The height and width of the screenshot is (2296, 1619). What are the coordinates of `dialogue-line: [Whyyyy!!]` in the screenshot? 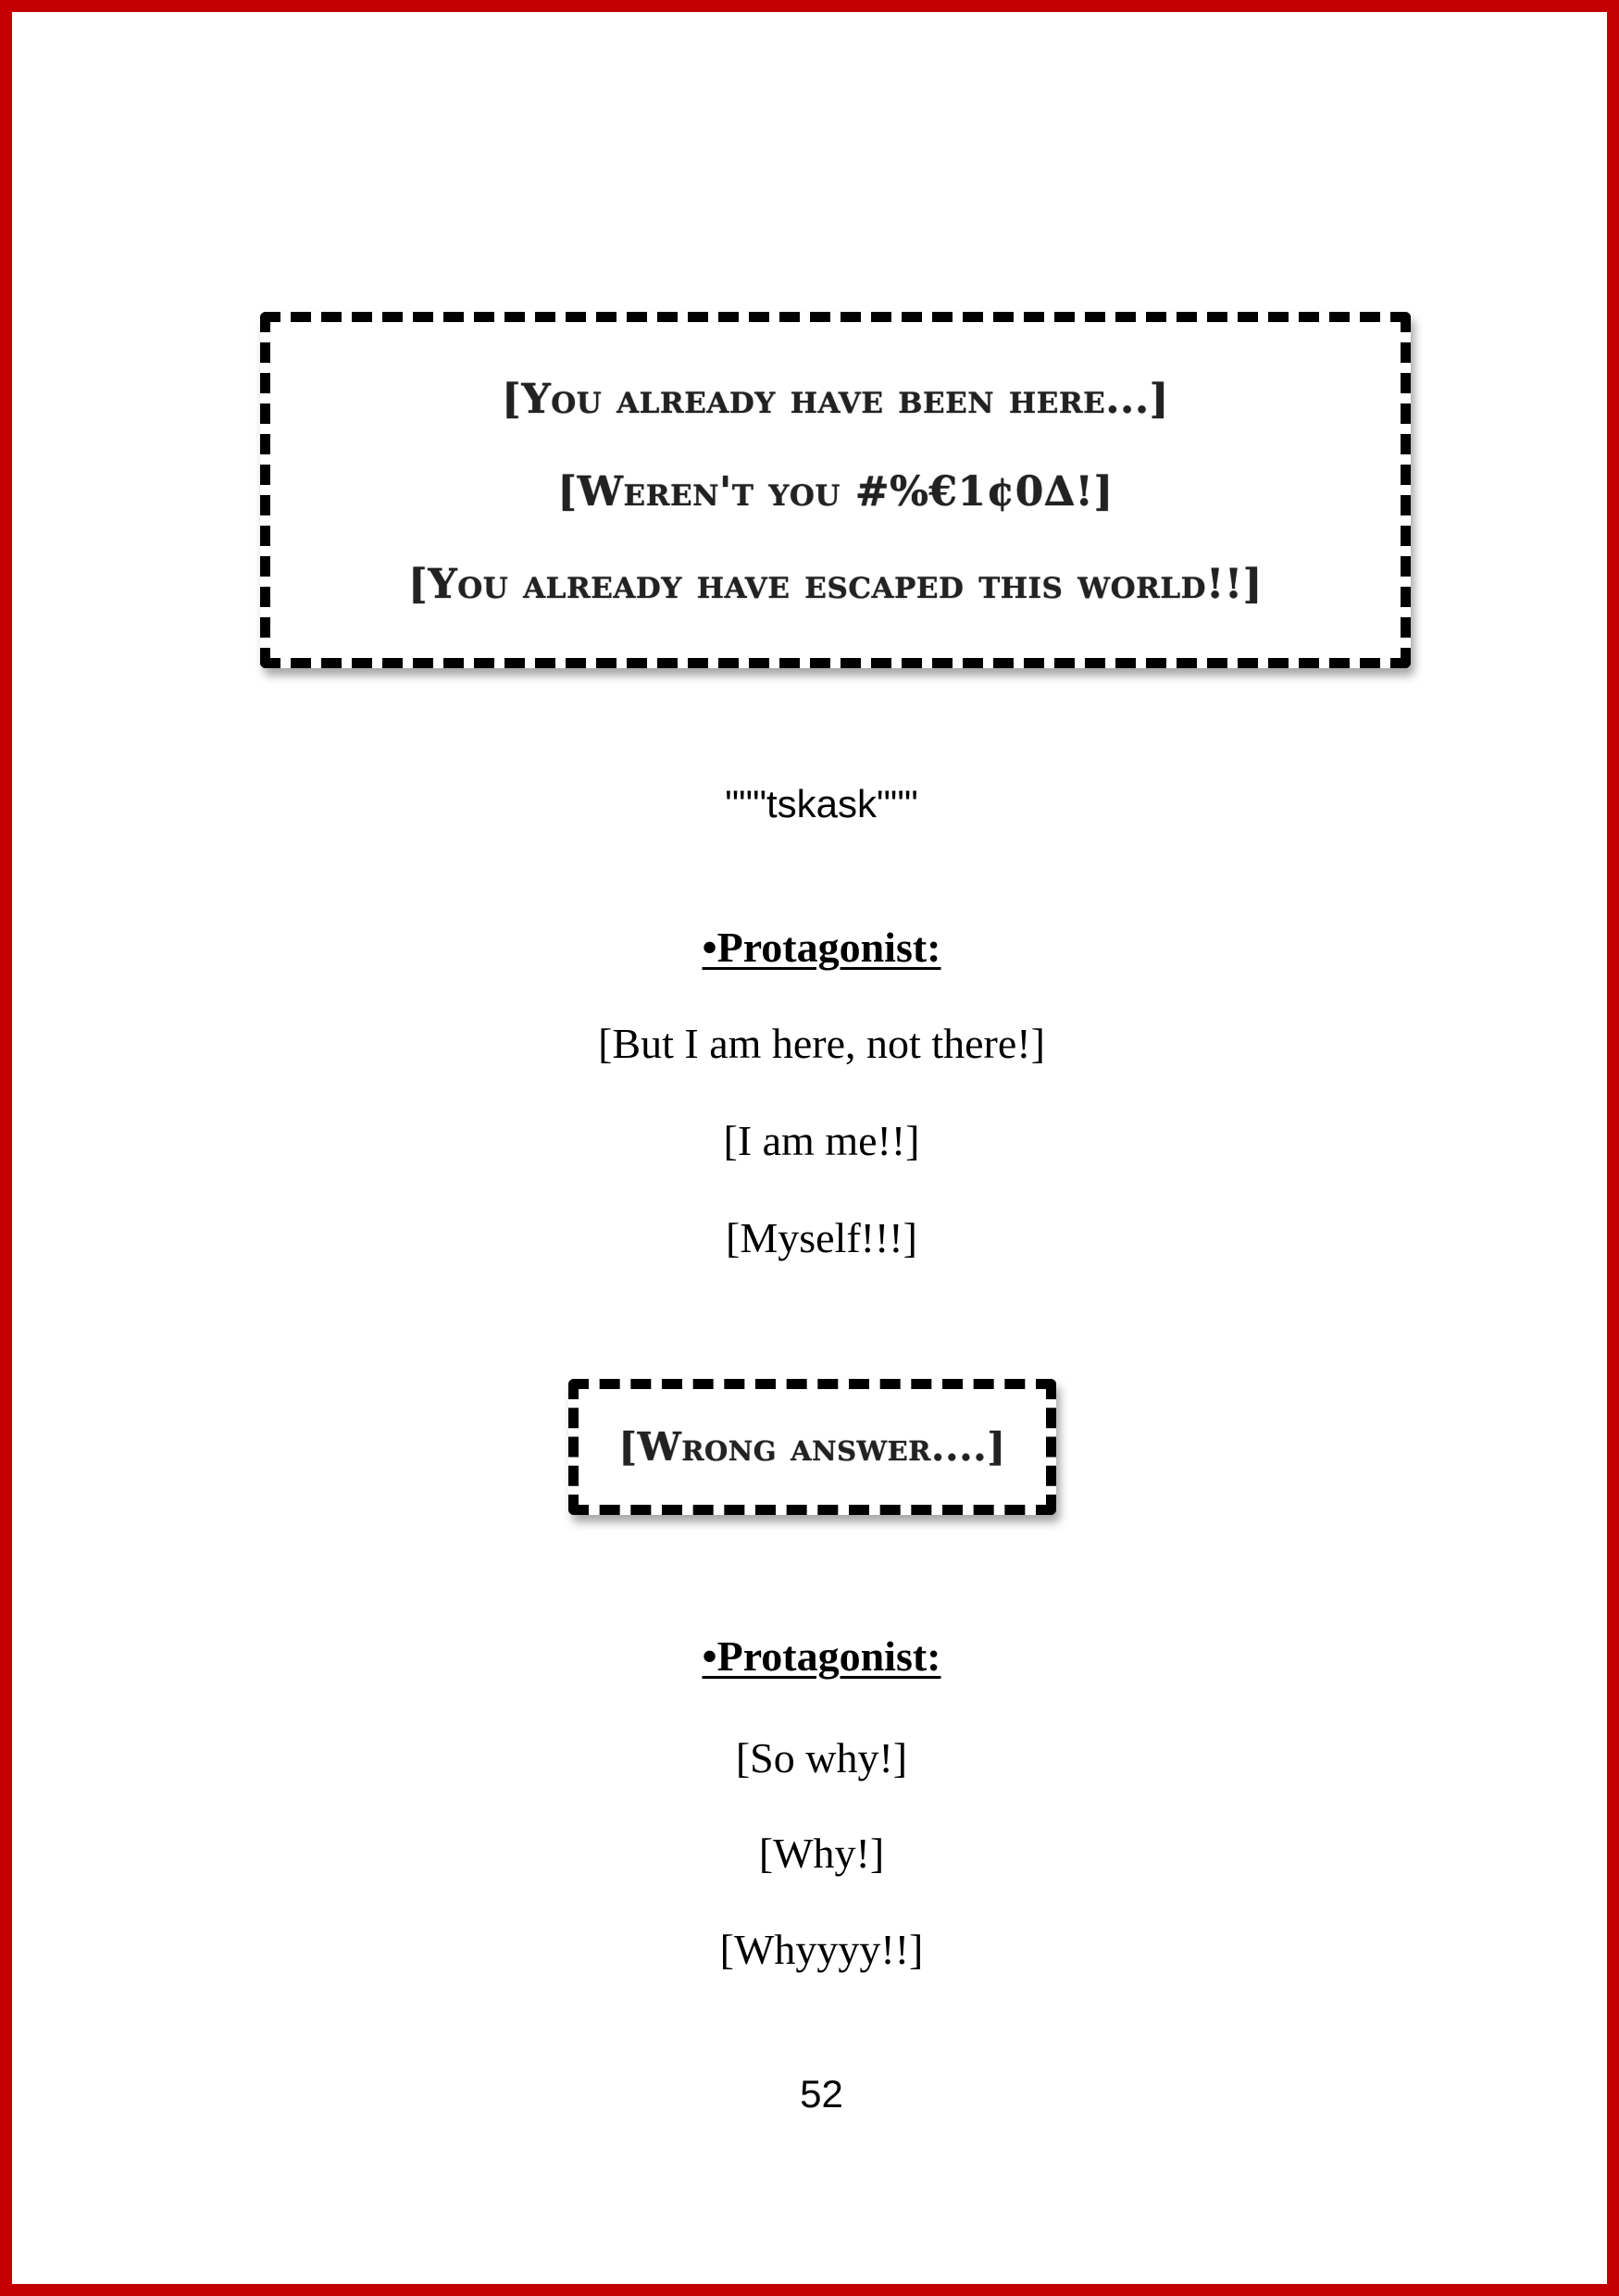 It's located at (822, 1950).